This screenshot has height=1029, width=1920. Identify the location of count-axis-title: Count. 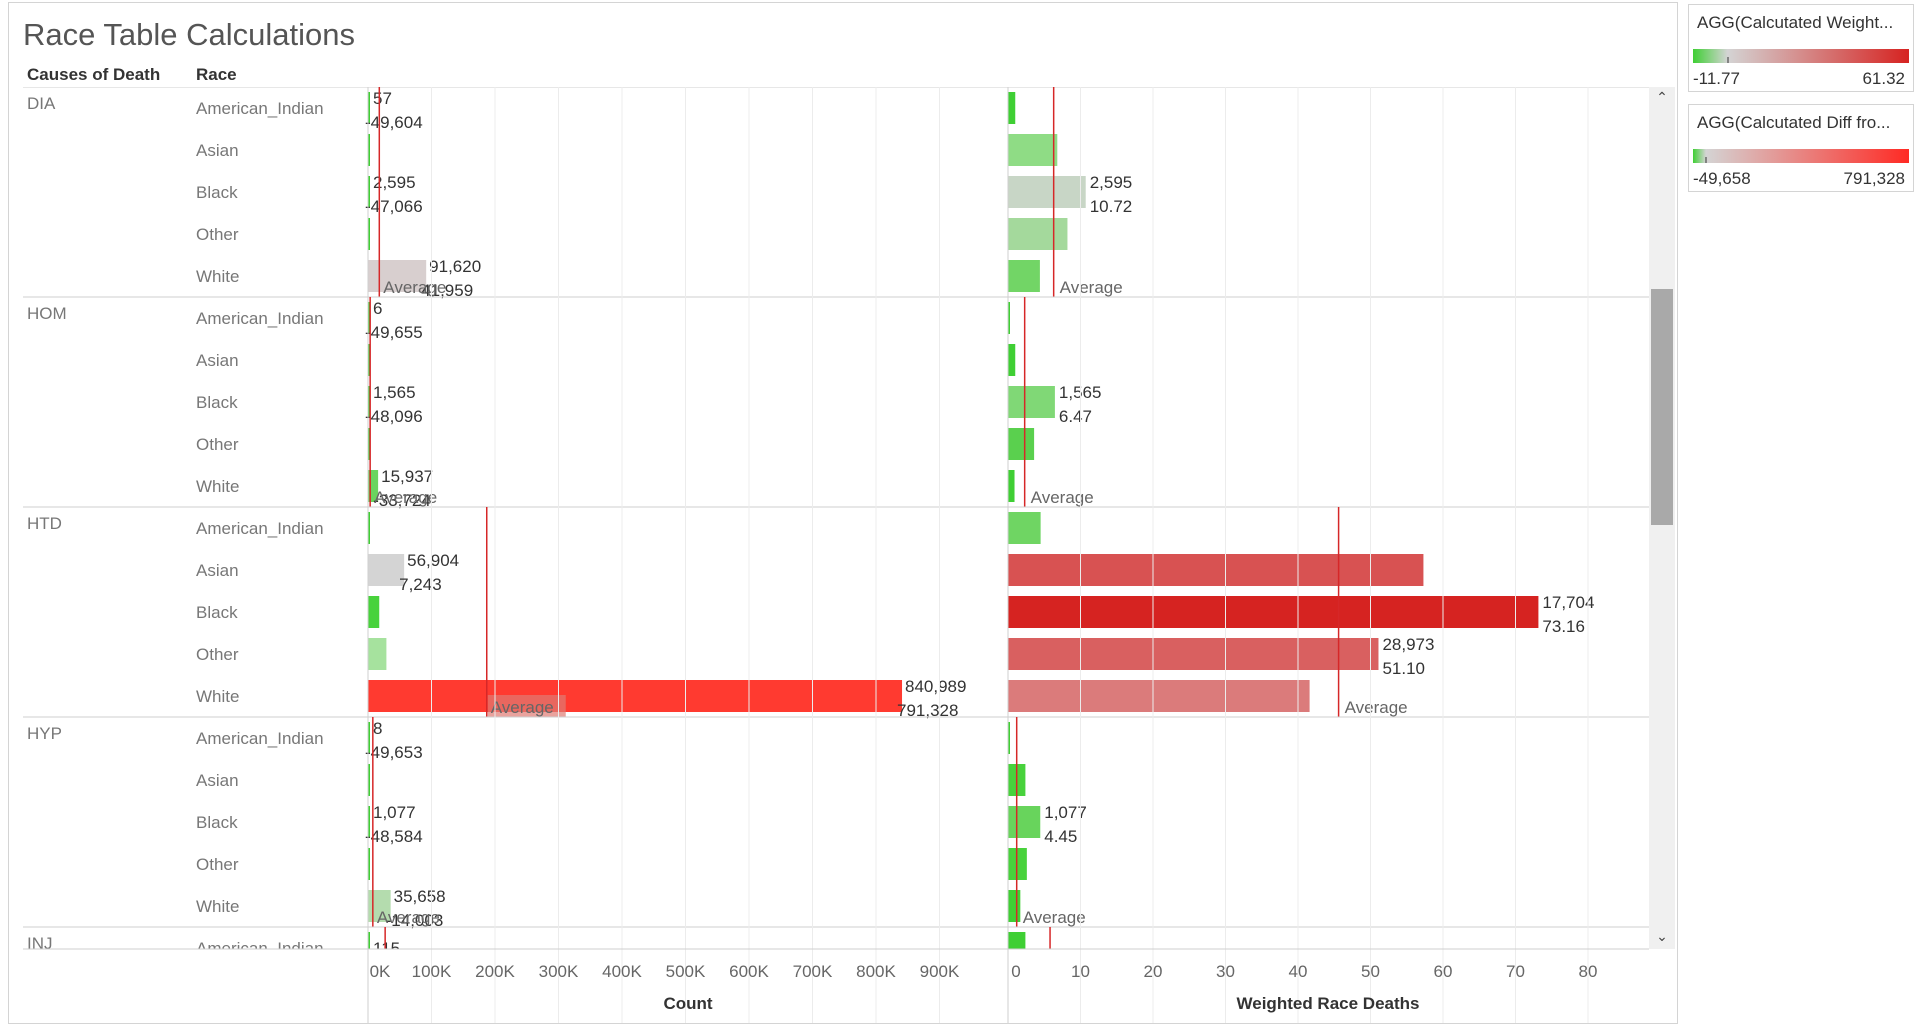
(687, 1003).